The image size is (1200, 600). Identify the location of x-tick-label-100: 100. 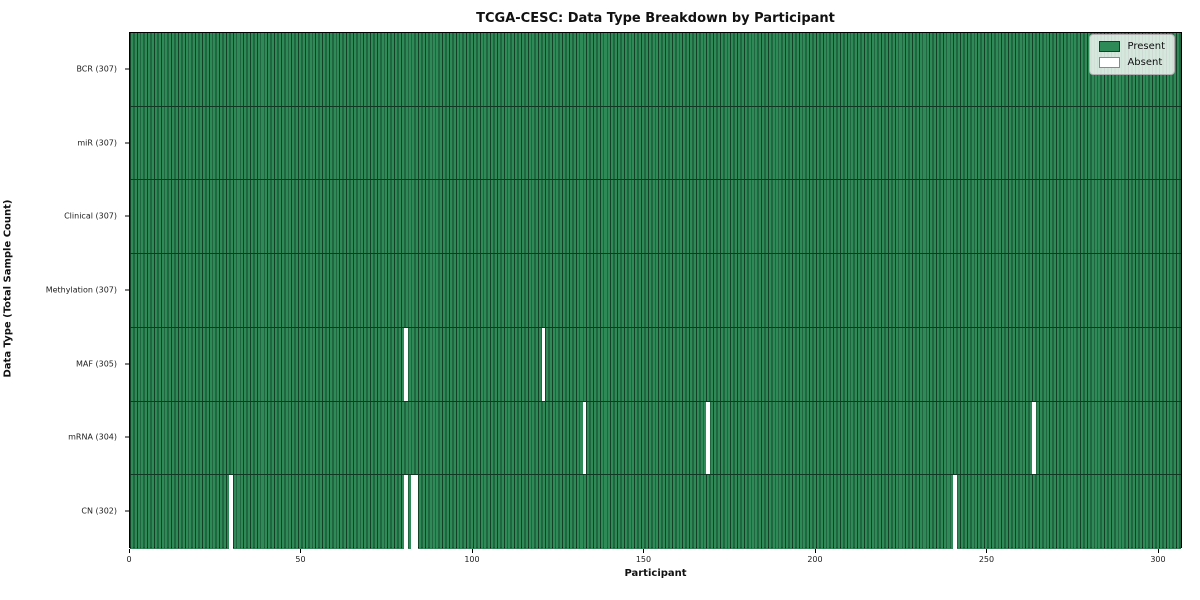
(472, 559).